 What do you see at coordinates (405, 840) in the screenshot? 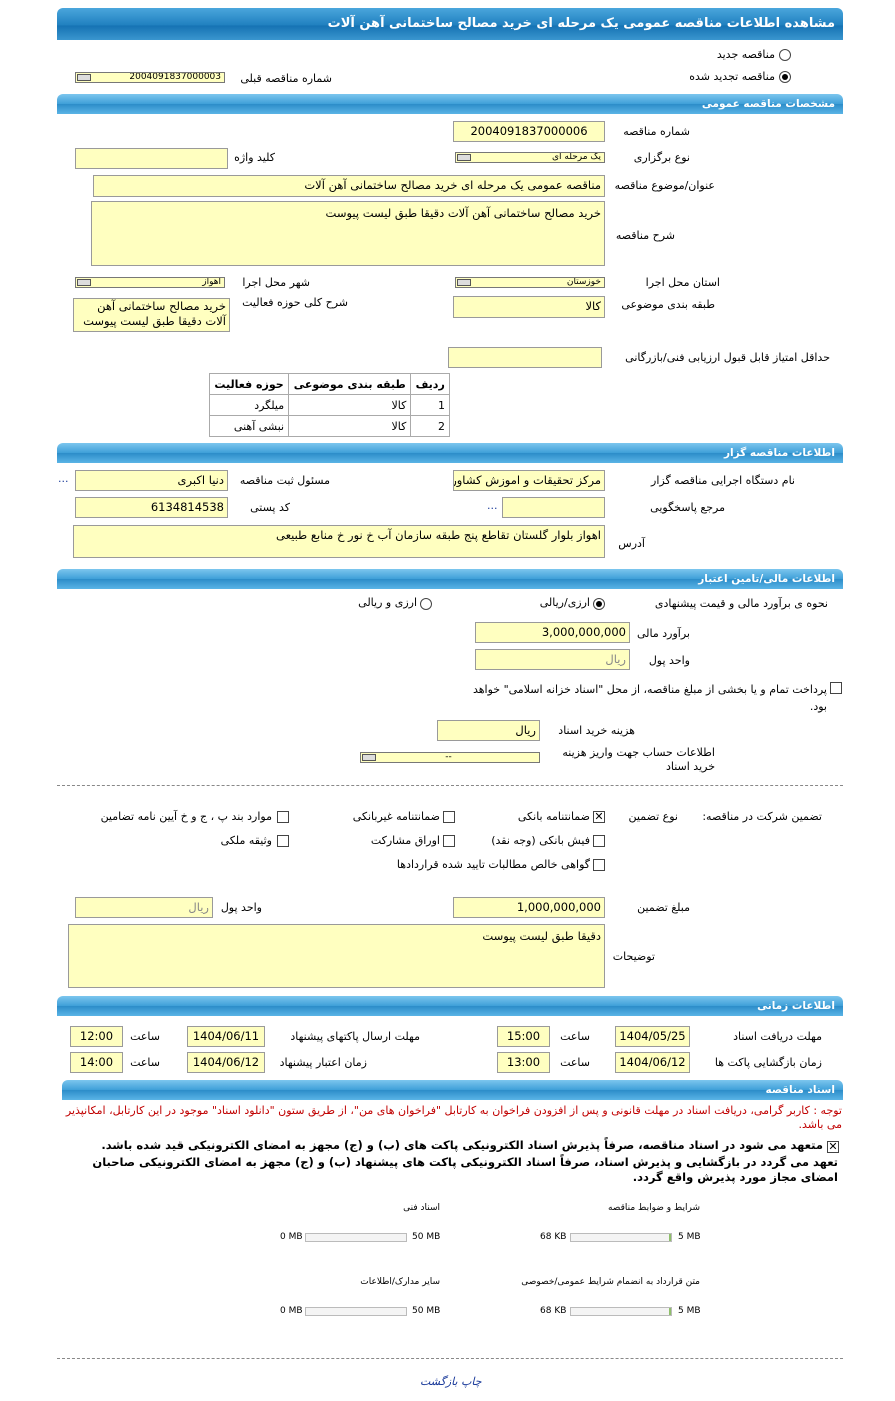
I see `bonds-label: اوراق مشارکت` at bounding box center [405, 840].